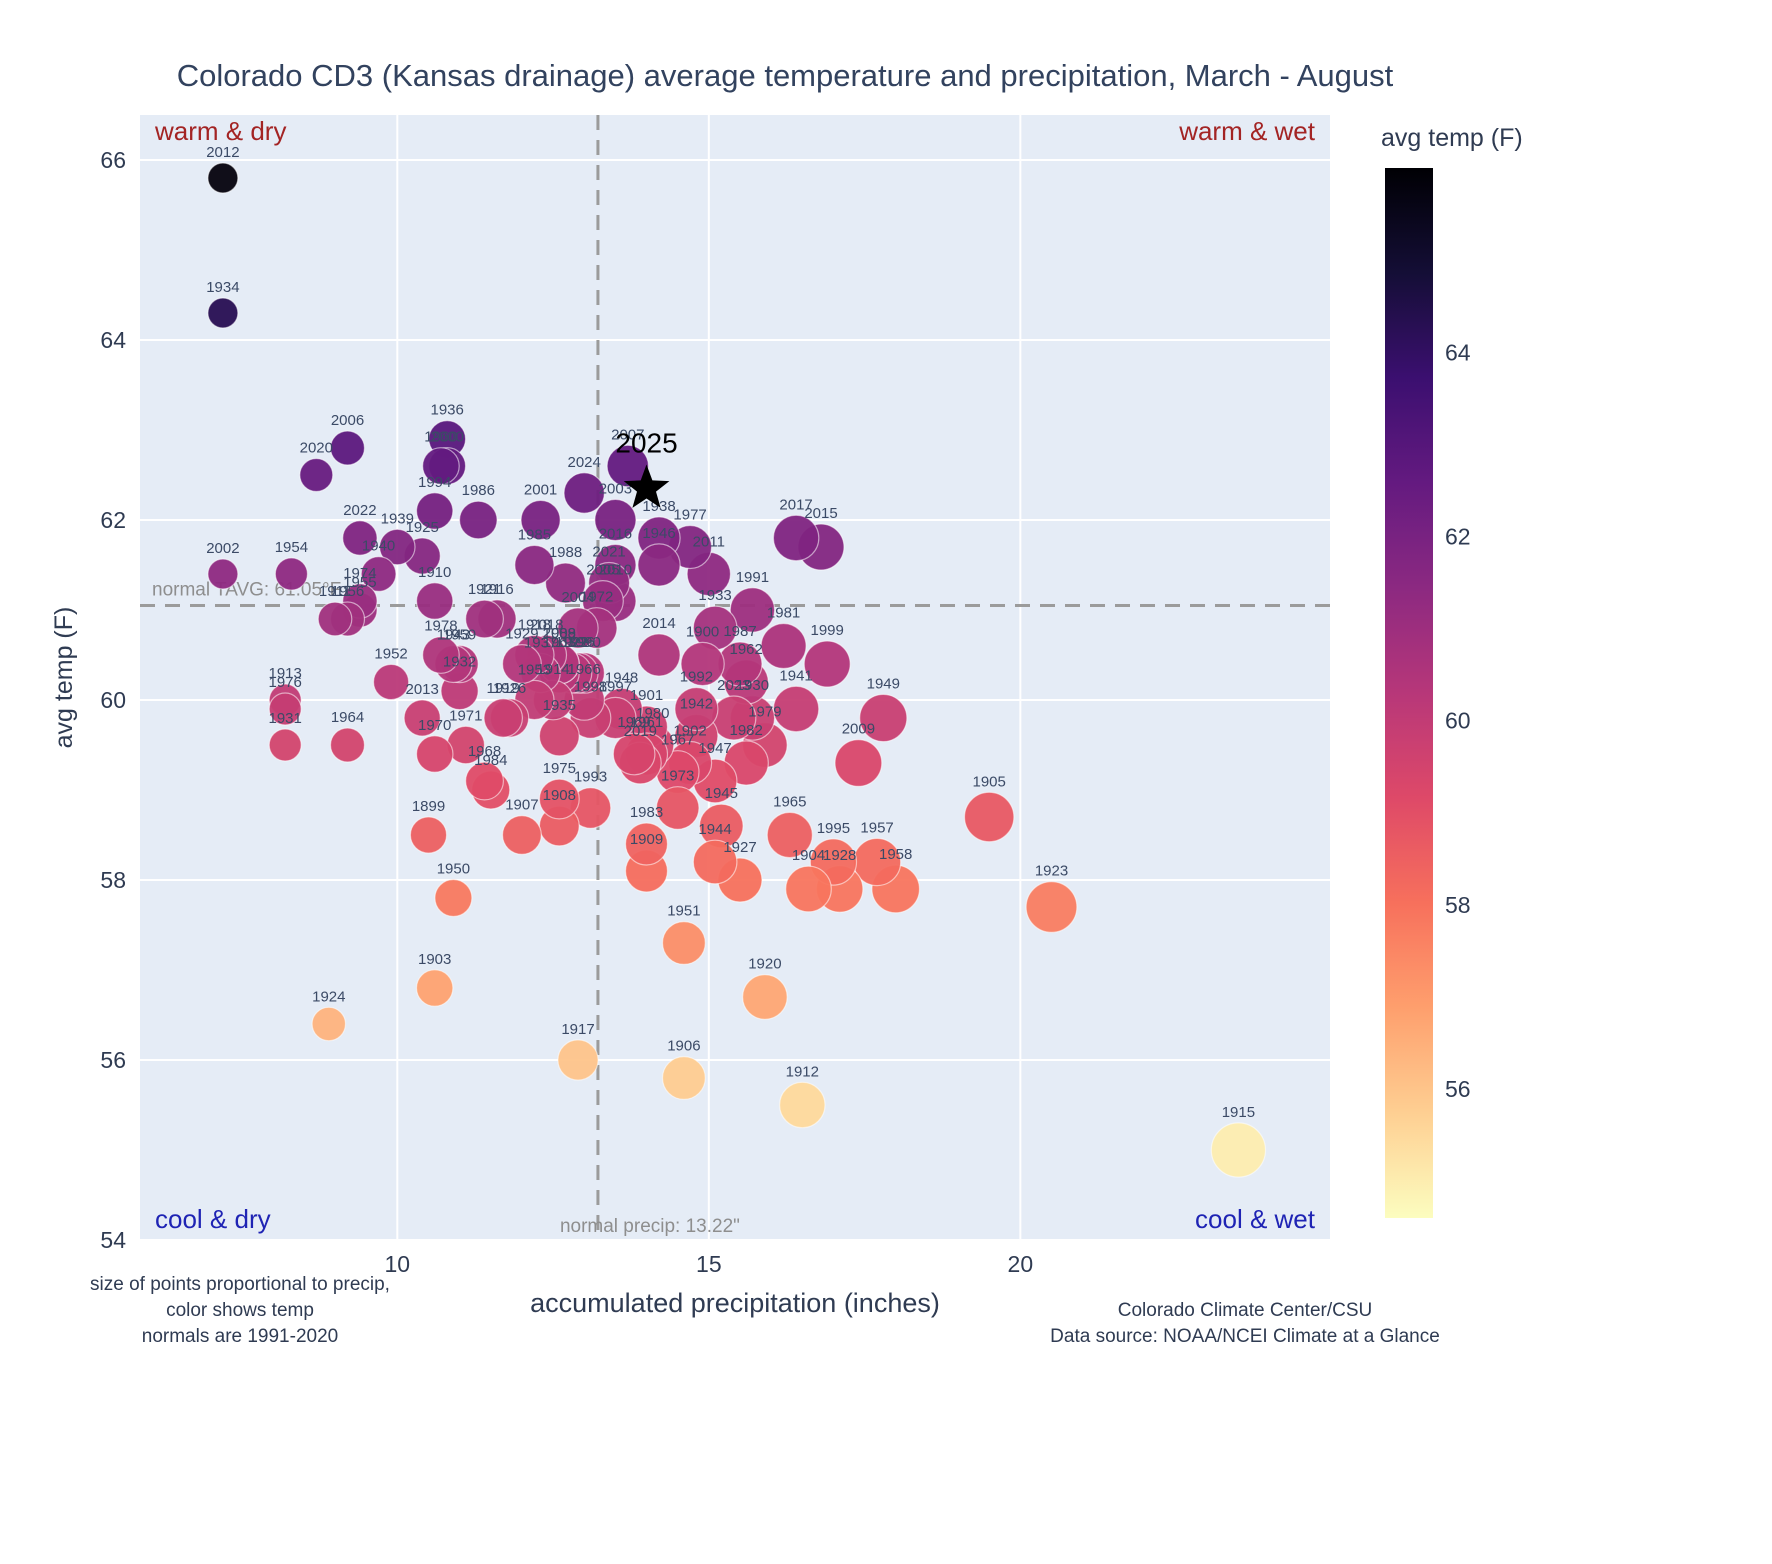 The height and width of the screenshot is (1564, 1772). I want to click on year-label-2021: 2021, so click(608, 552).